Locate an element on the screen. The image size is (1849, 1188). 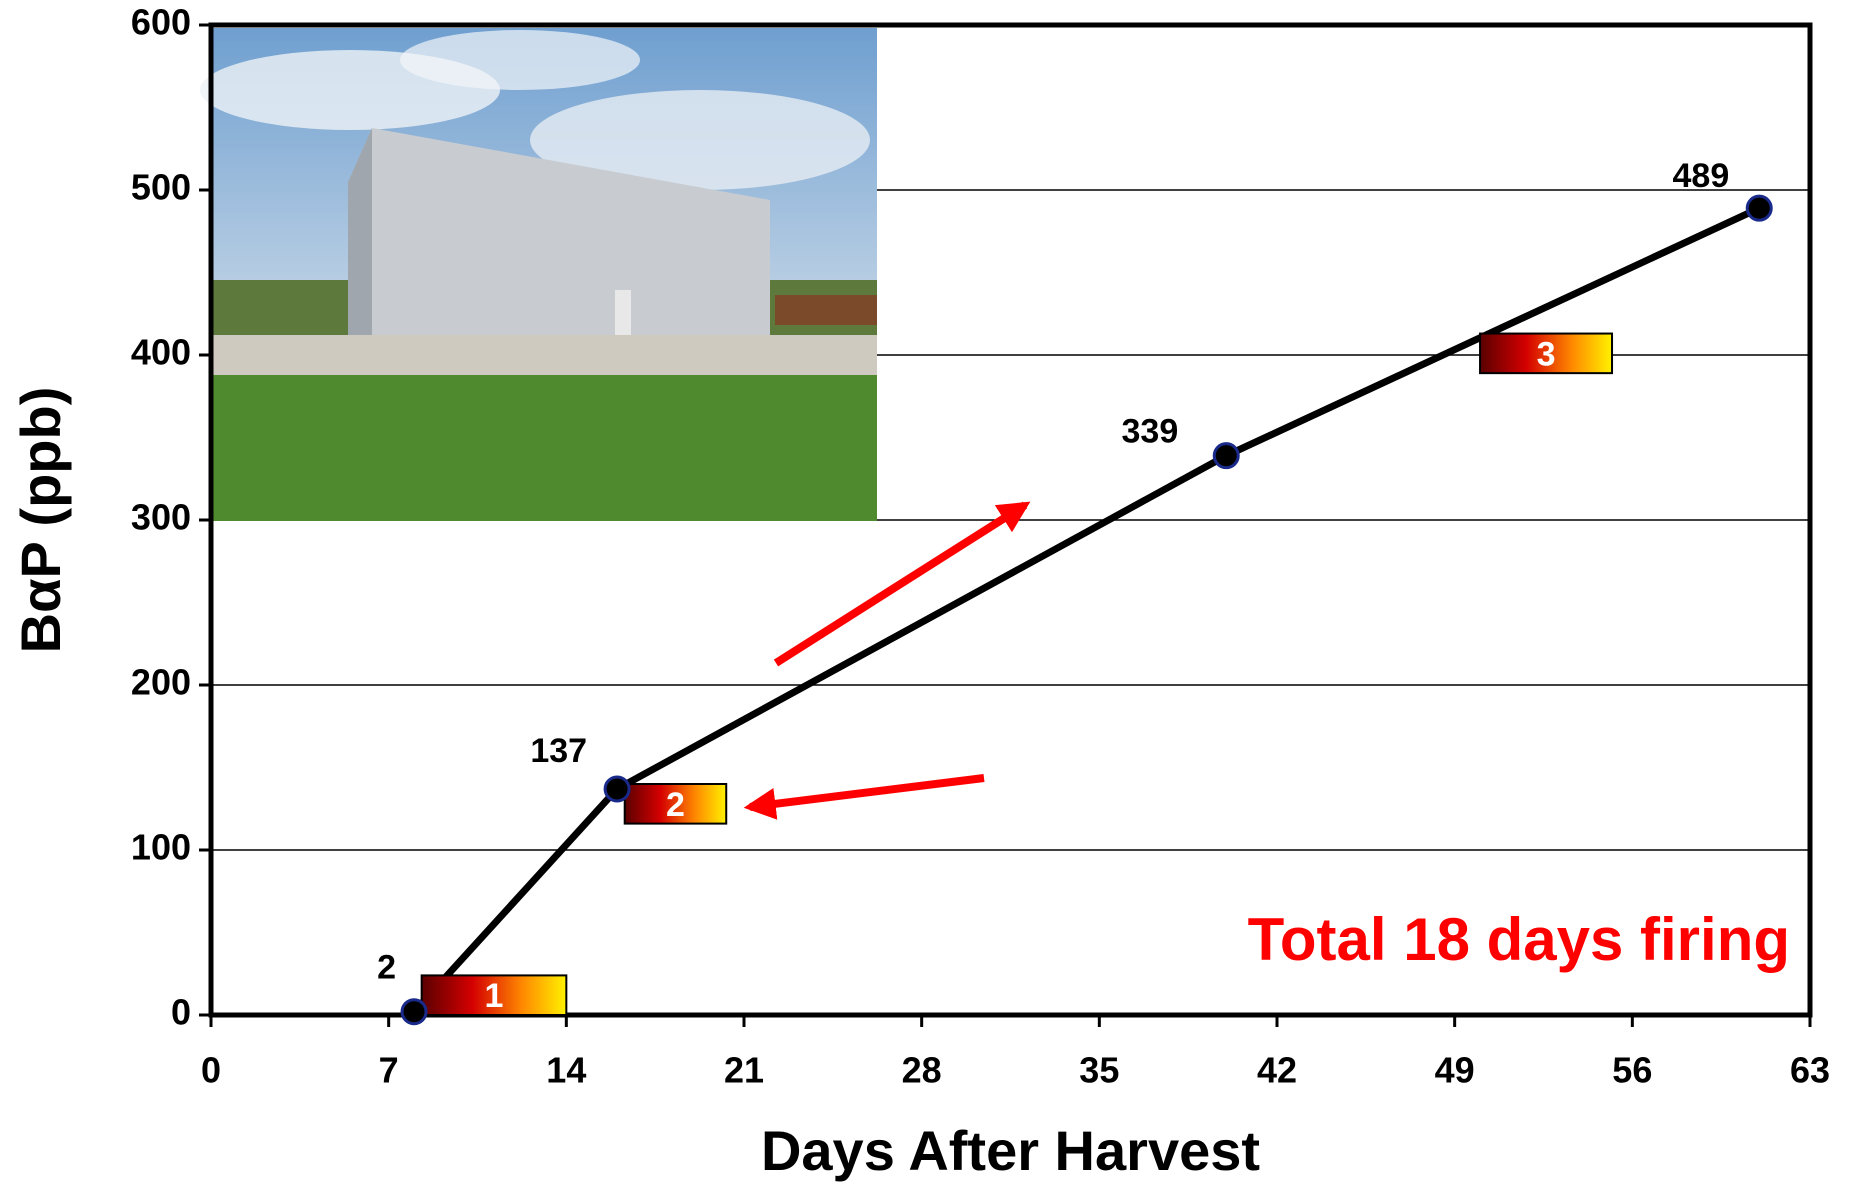
firing-label: 3 is located at coordinates (1546, 354).